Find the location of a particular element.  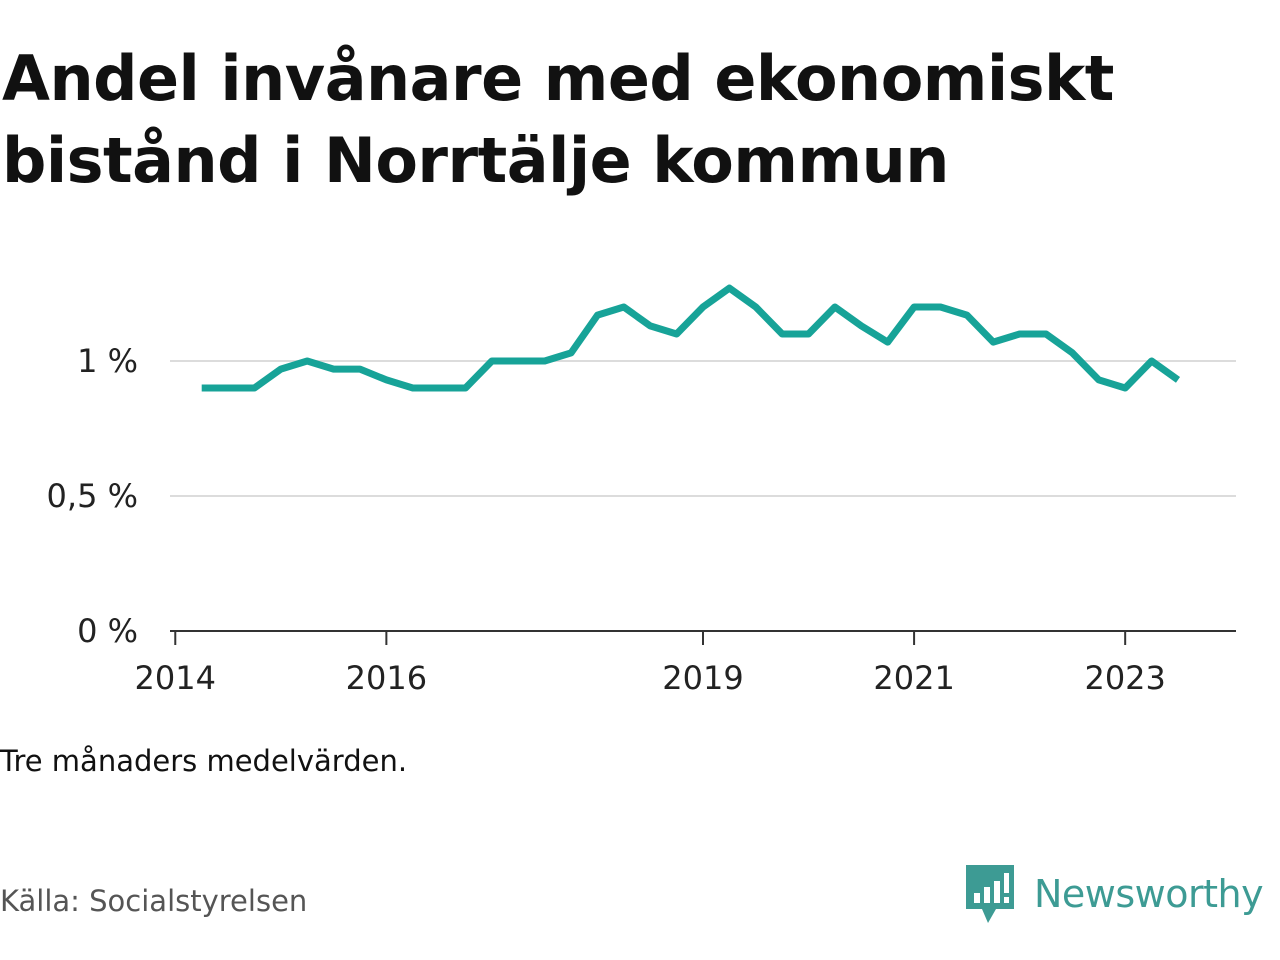

y-tick-label: 1 % is located at coordinates (107, 361).